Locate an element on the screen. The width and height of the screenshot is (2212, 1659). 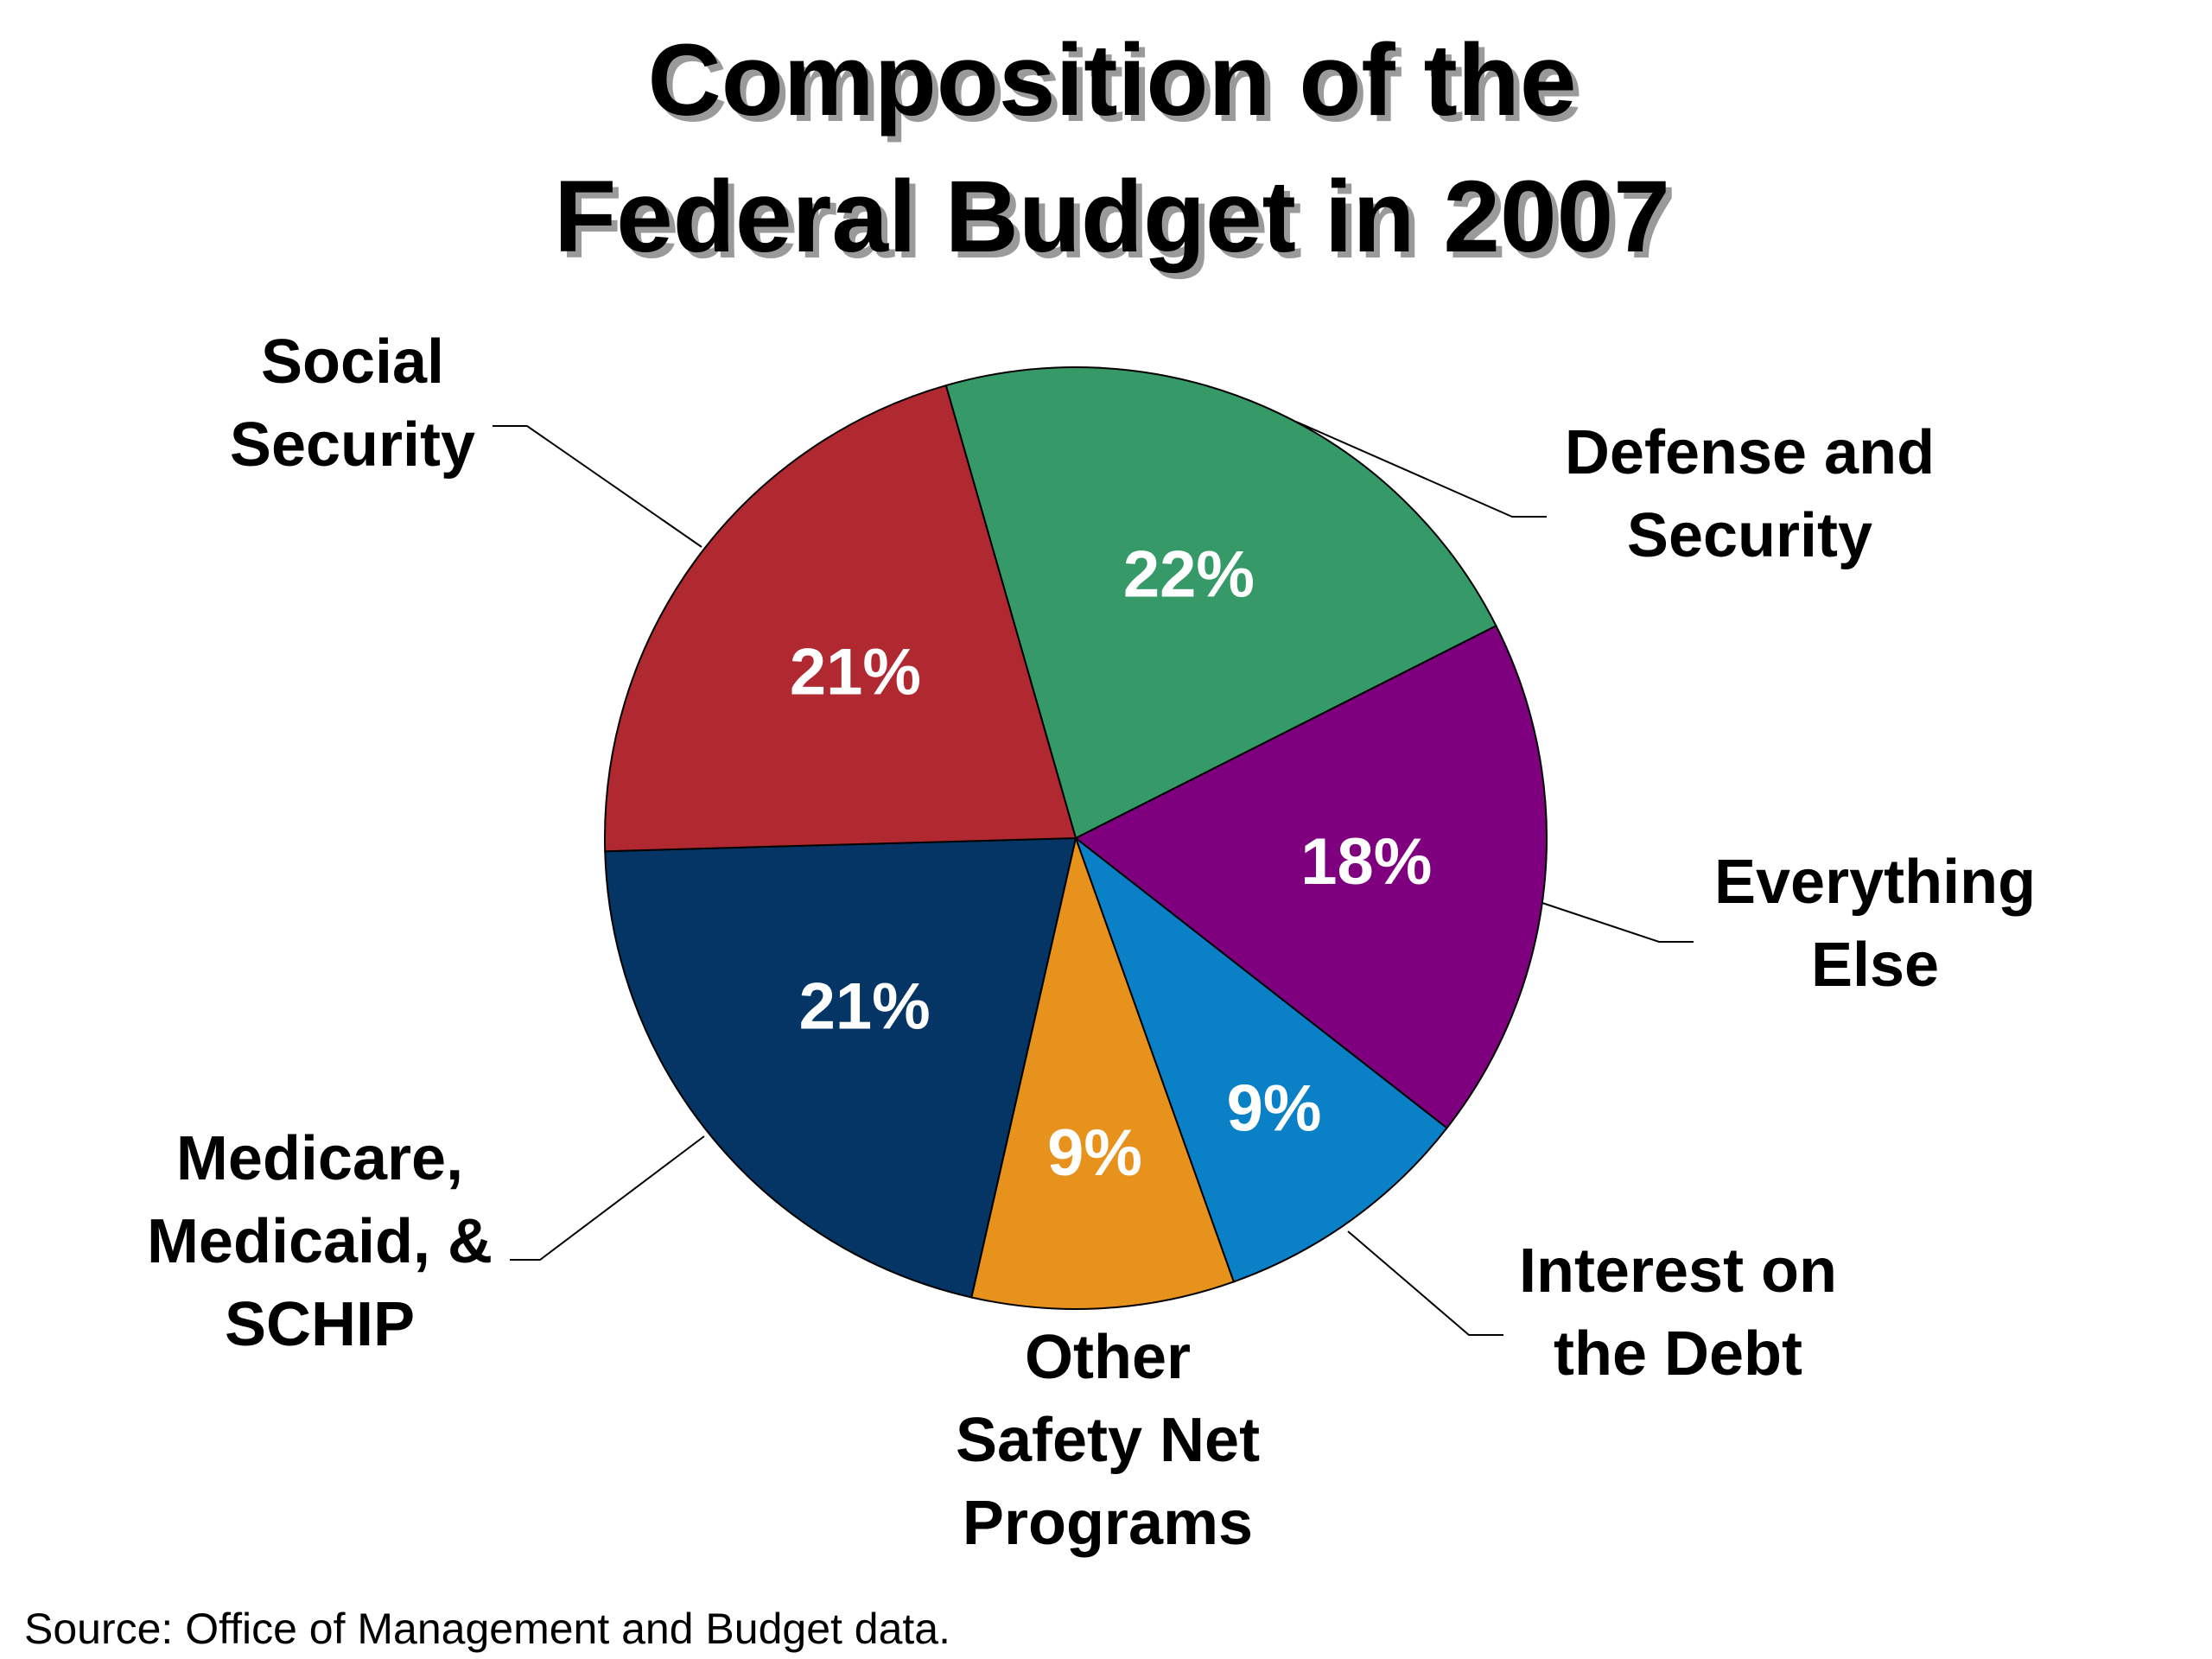
category-label: Social Security is located at coordinates (352, 403).